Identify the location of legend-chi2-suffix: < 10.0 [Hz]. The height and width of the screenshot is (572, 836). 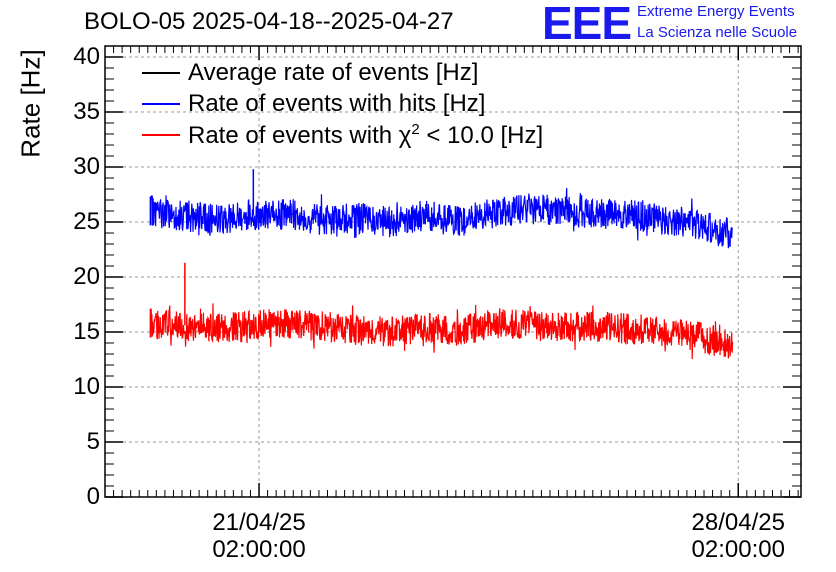
(481, 135).